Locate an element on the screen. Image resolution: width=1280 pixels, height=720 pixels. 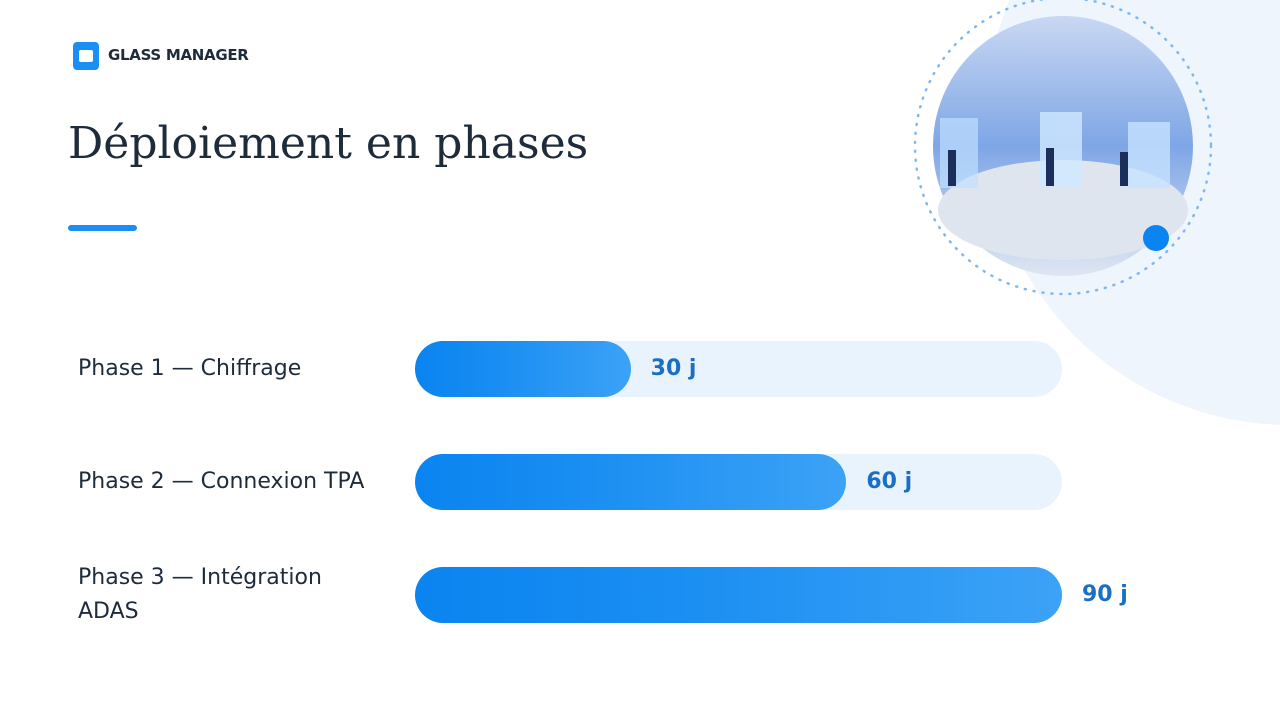
category-label: Phase 3 — Intégration ADAS is located at coordinates (200, 594).